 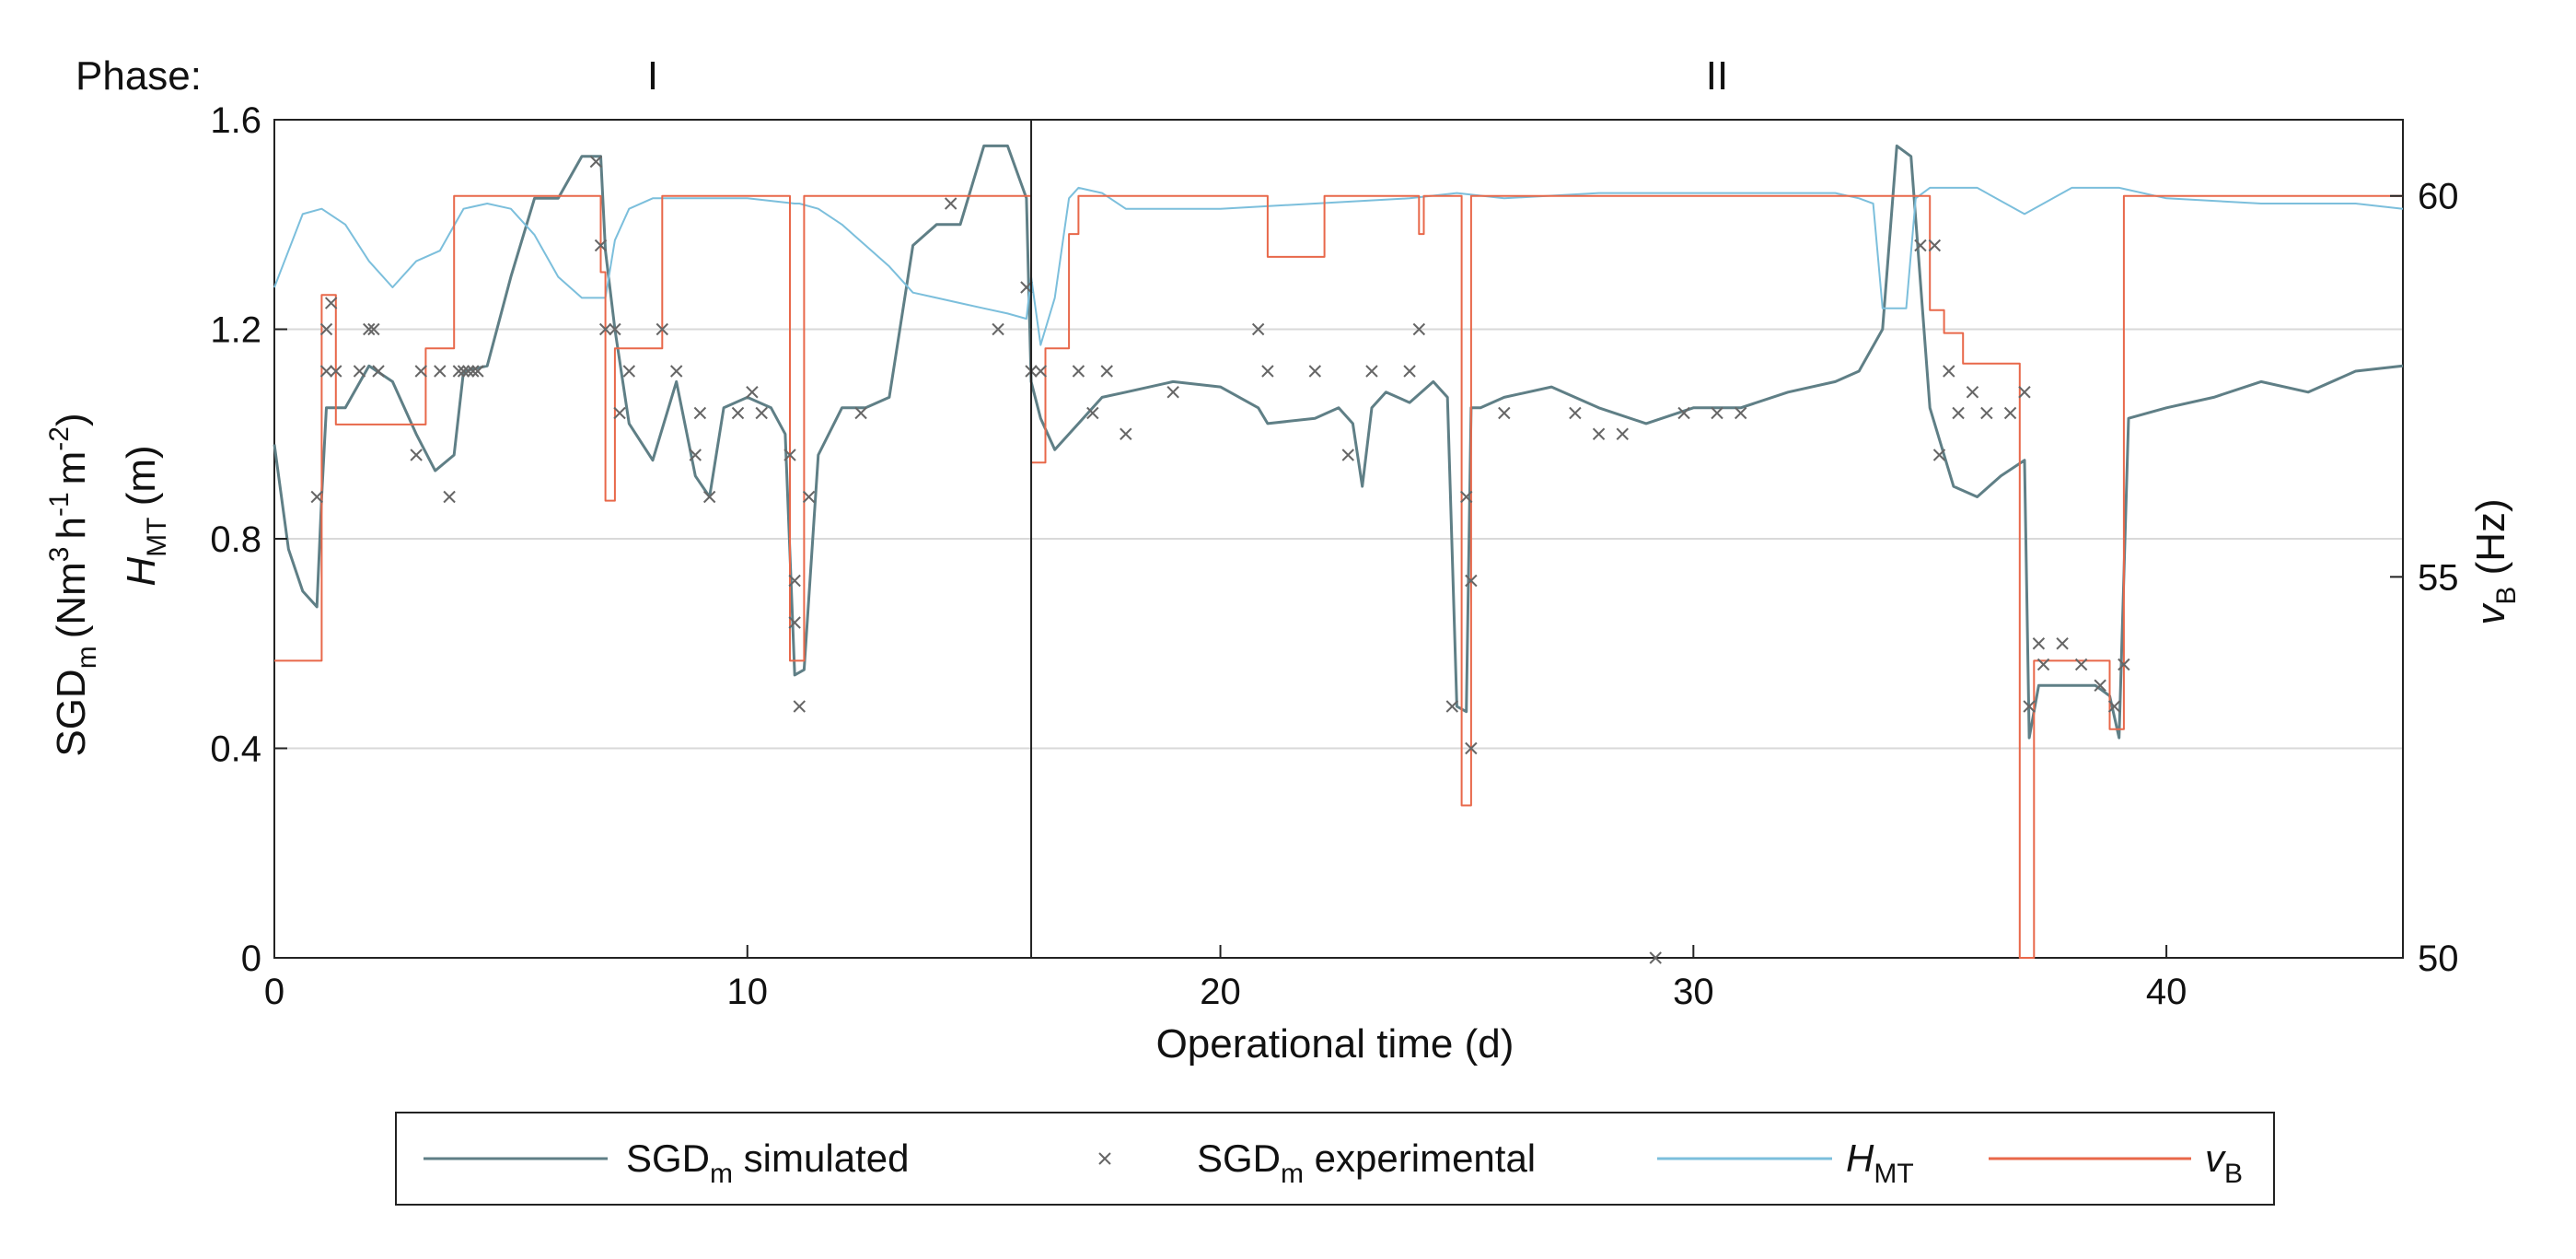 I want to click on ylabel-supm1: -1, so click(x=59, y=504).